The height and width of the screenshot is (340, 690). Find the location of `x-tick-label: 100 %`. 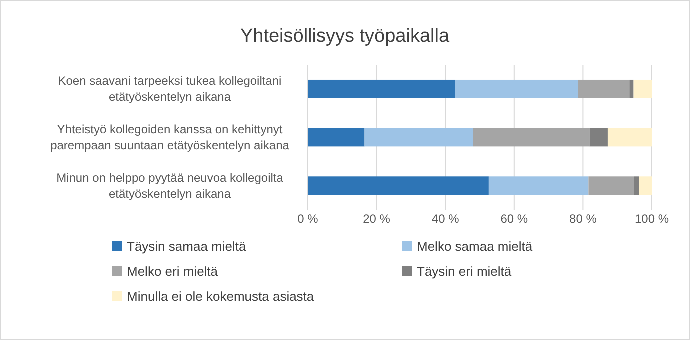

x-tick-label: 100 % is located at coordinates (652, 219).